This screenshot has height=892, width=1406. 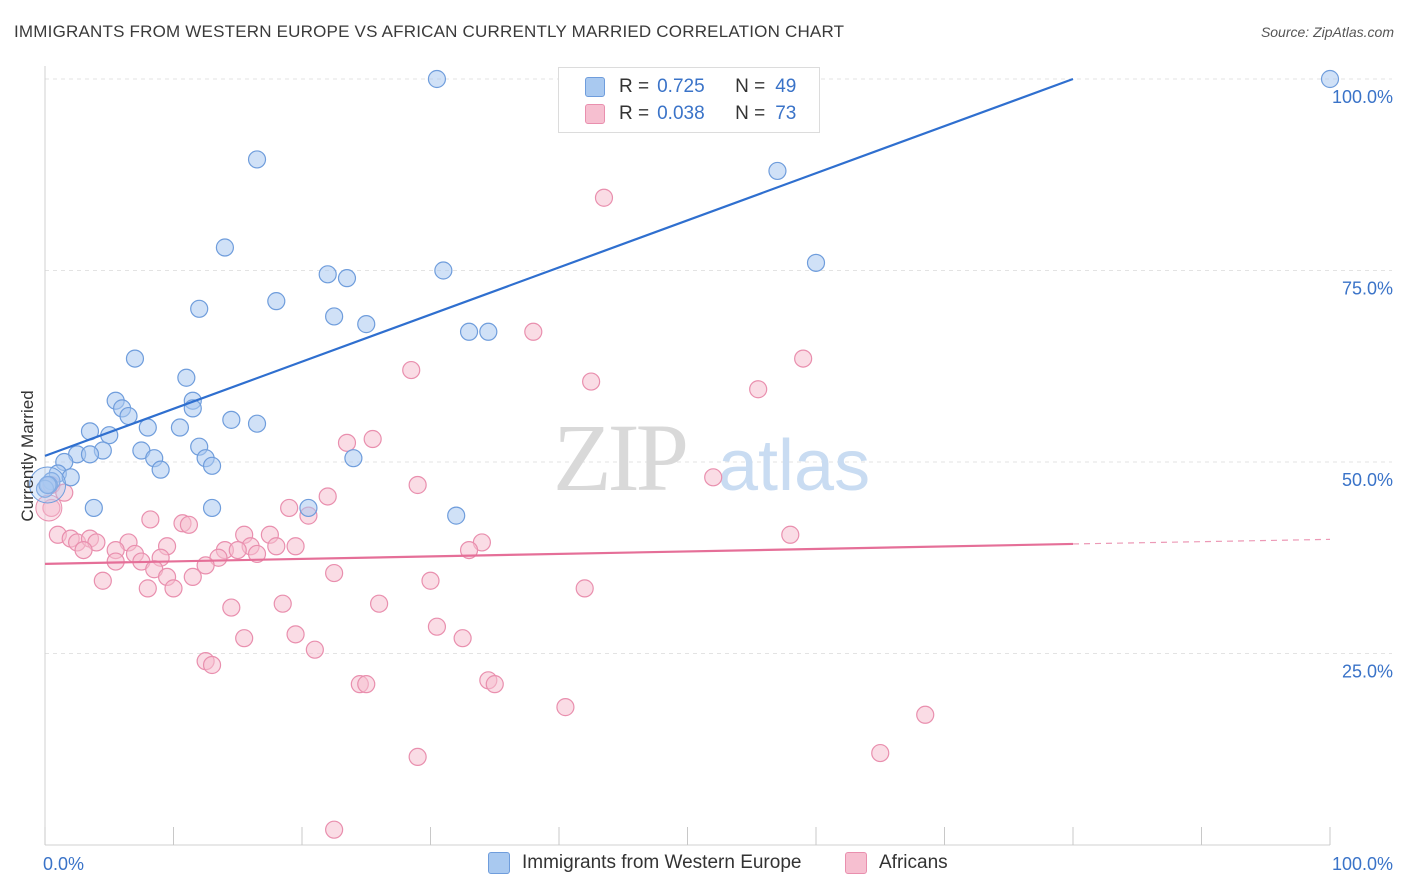 I want to click on series-swatch-blue, so click(x=499, y=863).